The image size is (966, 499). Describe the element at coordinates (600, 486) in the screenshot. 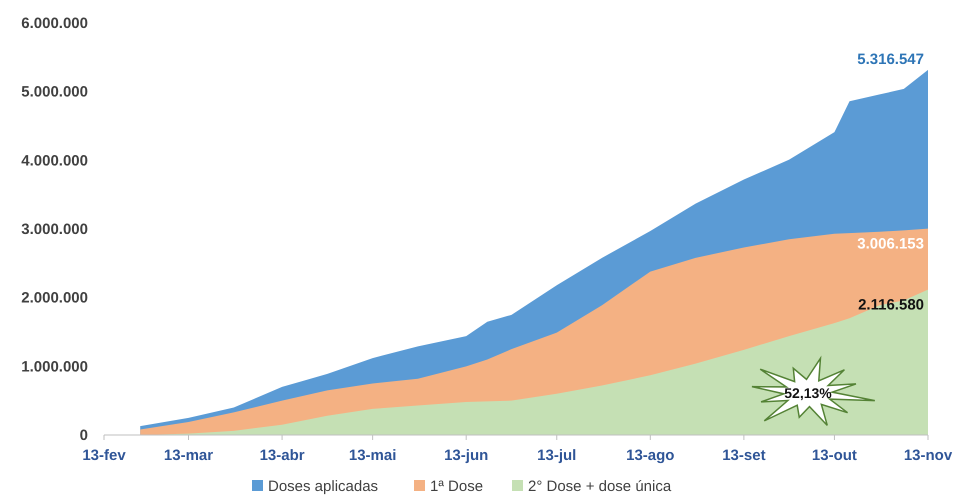

I see `legend-label: 2° Dose + dose única` at that location.